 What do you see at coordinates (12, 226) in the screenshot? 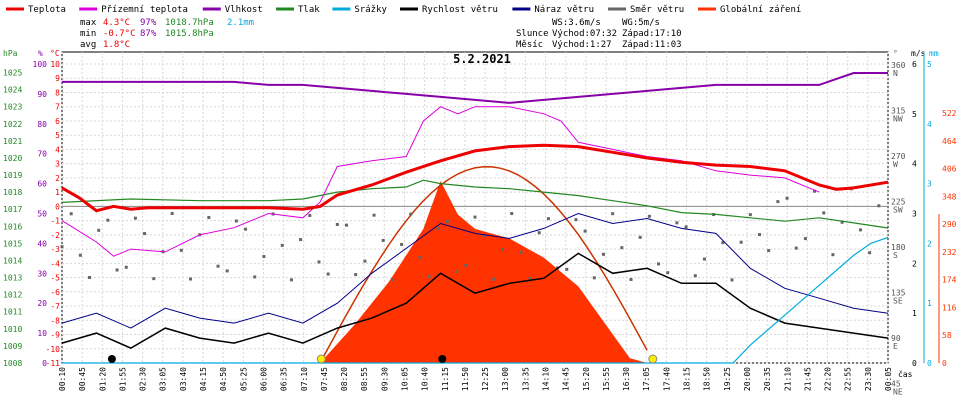
I see `hpa-tick-label: 1016` at bounding box center [12, 226].